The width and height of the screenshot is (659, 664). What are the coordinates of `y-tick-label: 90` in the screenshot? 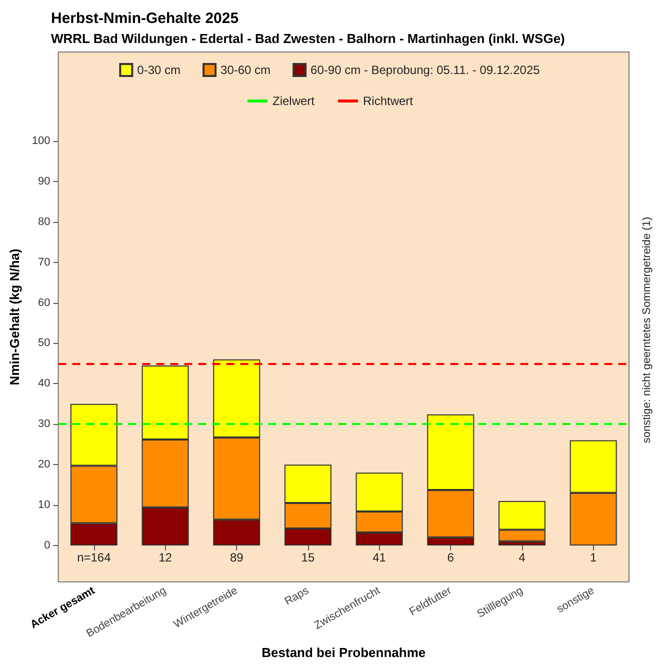 It's located at (44, 181).